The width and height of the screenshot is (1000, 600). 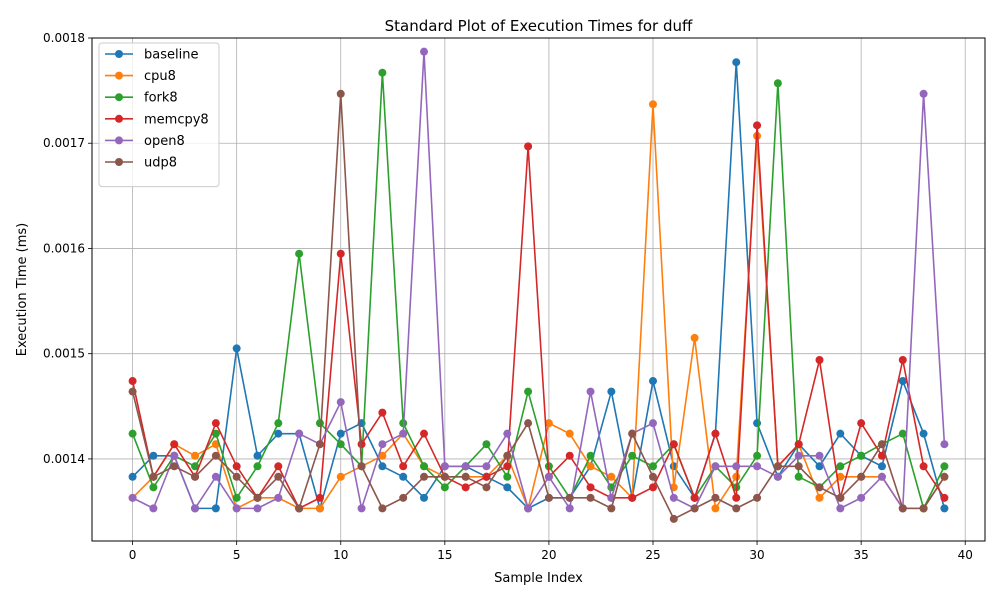 What do you see at coordinates (151, 55) in the screenshot?
I see `legend-entry: baseline` at bounding box center [151, 55].